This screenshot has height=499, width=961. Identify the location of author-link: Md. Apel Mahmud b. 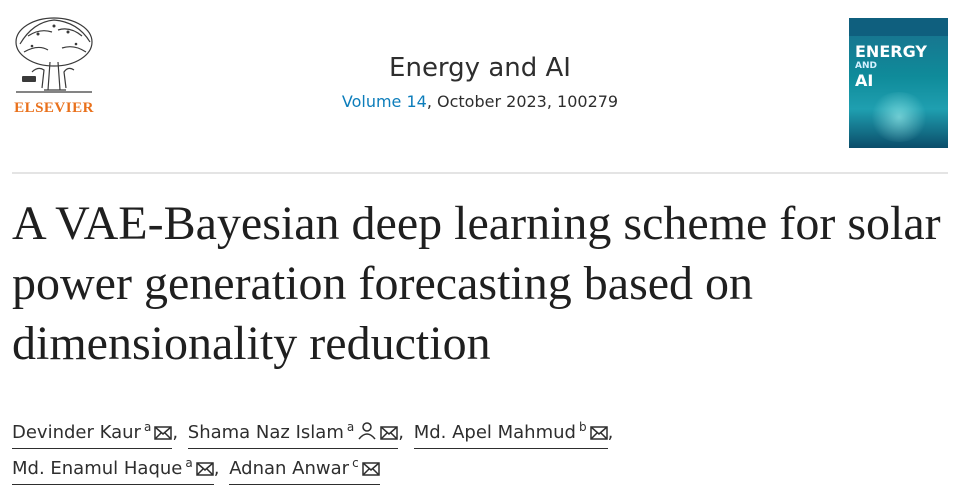
(510, 431).